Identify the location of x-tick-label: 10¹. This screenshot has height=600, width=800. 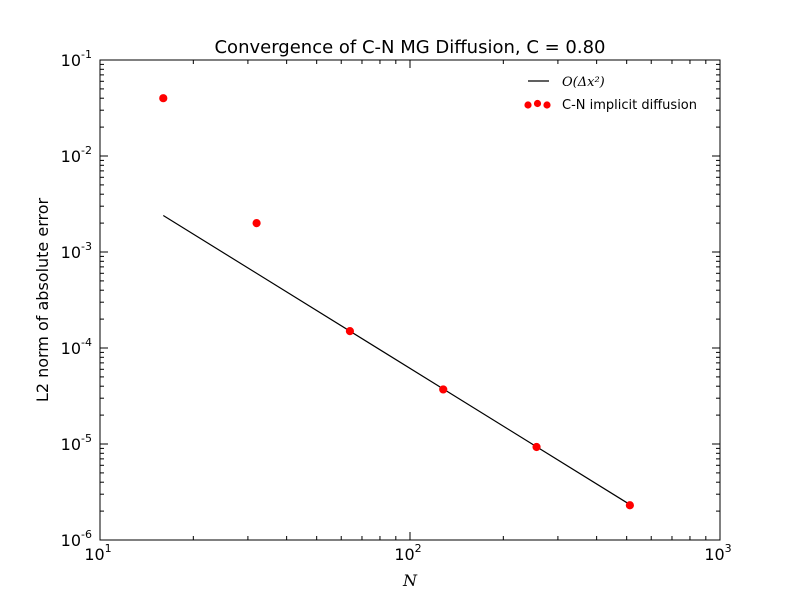
(97, 553).